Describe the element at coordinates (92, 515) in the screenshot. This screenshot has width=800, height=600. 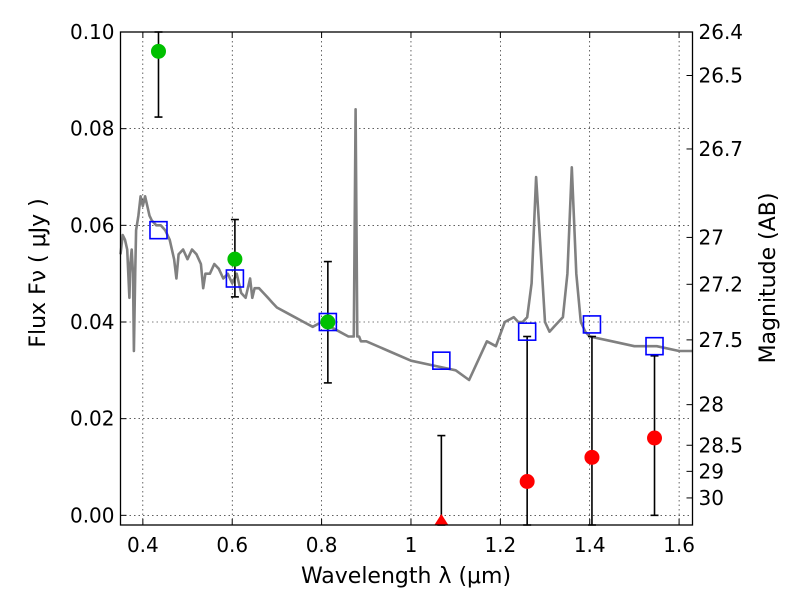
I see `y-tick-label: 0.00` at that location.